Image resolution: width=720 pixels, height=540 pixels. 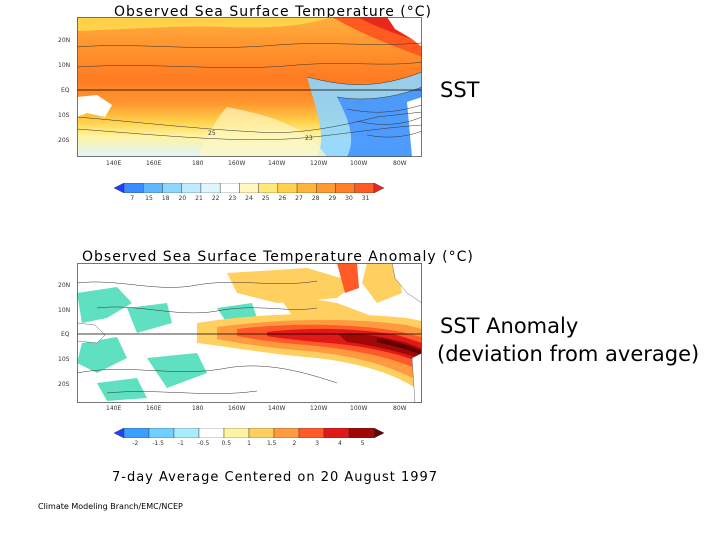 What do you see at coordinates (359, 408) in the screenshot?
I see `anomaly-lon-tick: 100W` at bounding box center [359, 408].